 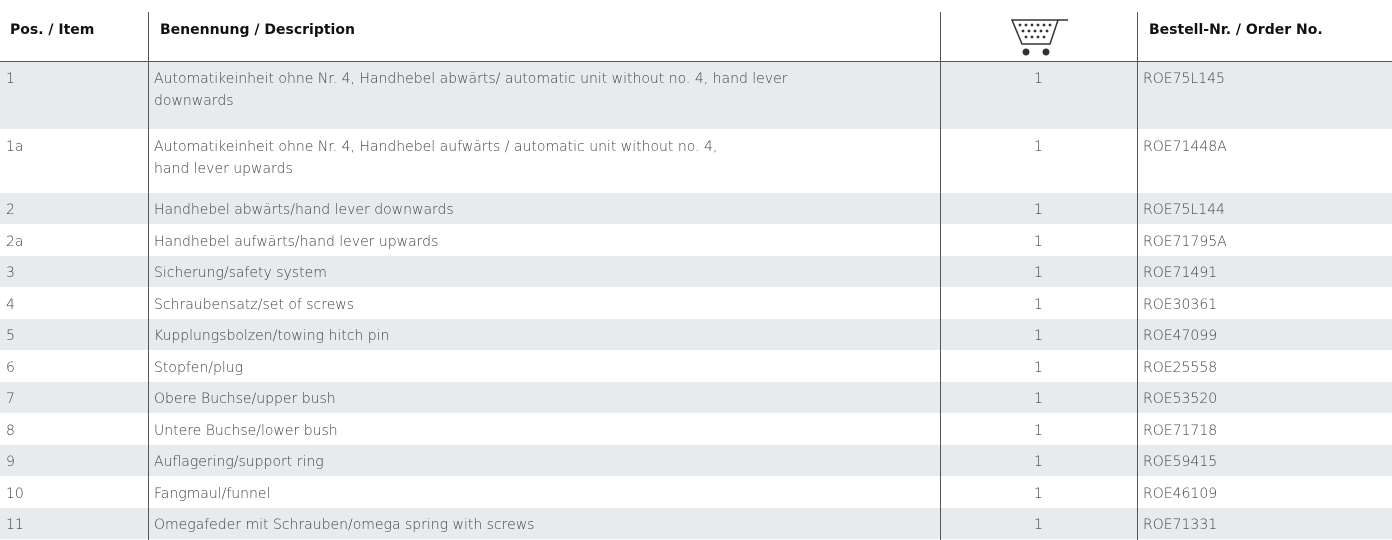 What do you see at coordinates (544, 365) in the screenshot?
I see `description-cell: Stopfen/plug` at bounding box center [544, 365].